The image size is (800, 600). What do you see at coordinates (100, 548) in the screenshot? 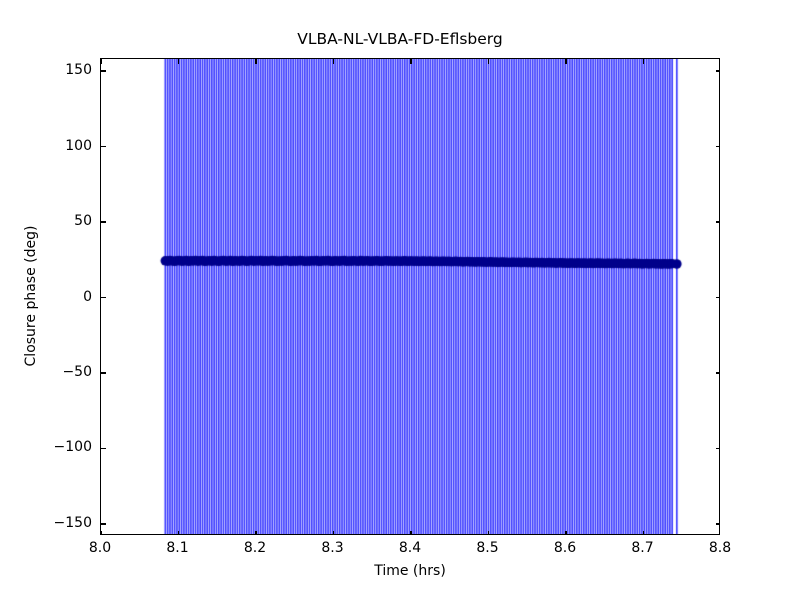
I see `x-axis-tick-label: 8.0` at bounding box center [100, 548].